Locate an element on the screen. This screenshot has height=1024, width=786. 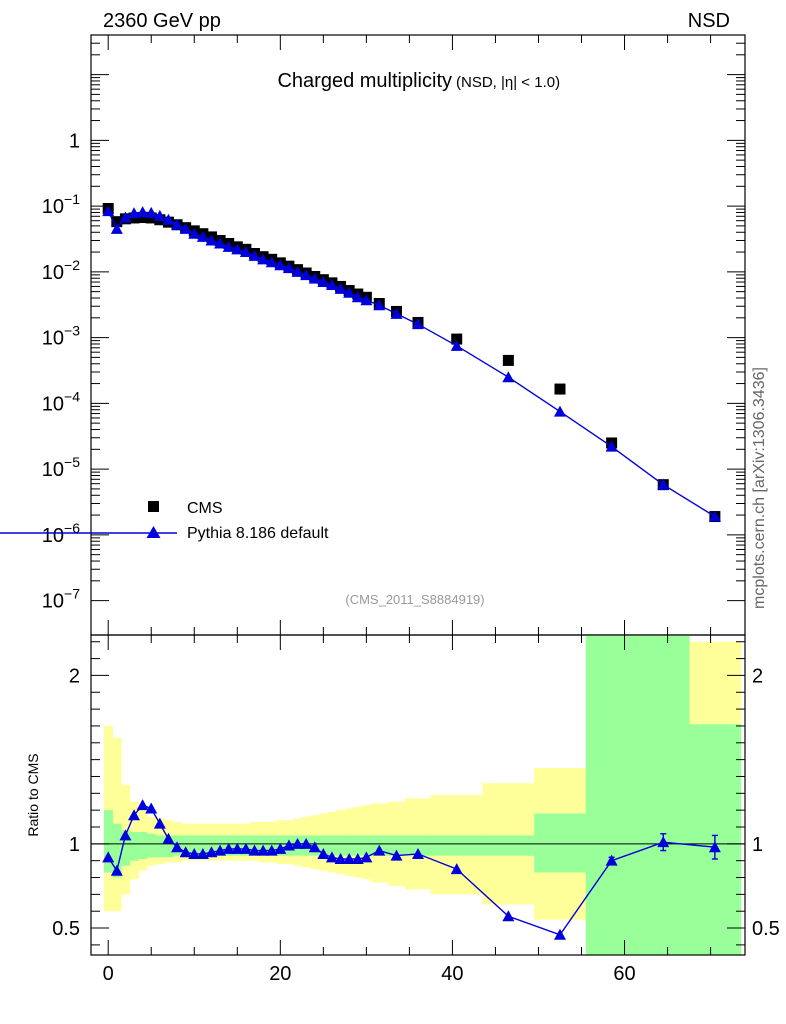
ratio-line is located at coordinates (411, 870).